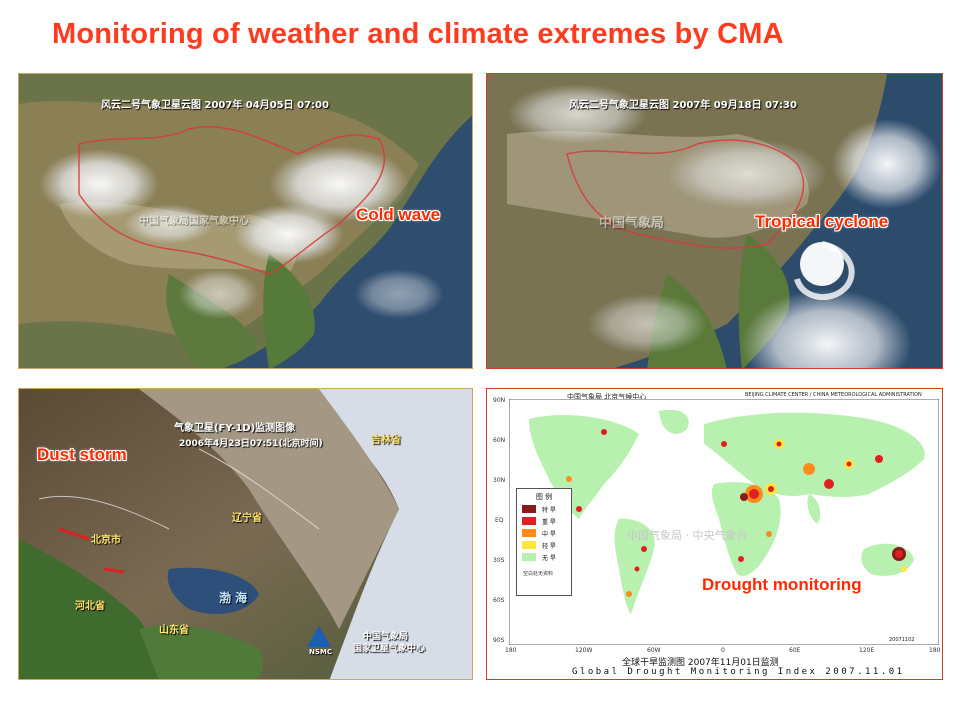 The height and width of the screenshot is (720, 960). What do you see at coordinates (822, 221) in the screenshot?
I see `tropical-cyclone-label: Tropical cyclone` at bounding box center [822, 221].